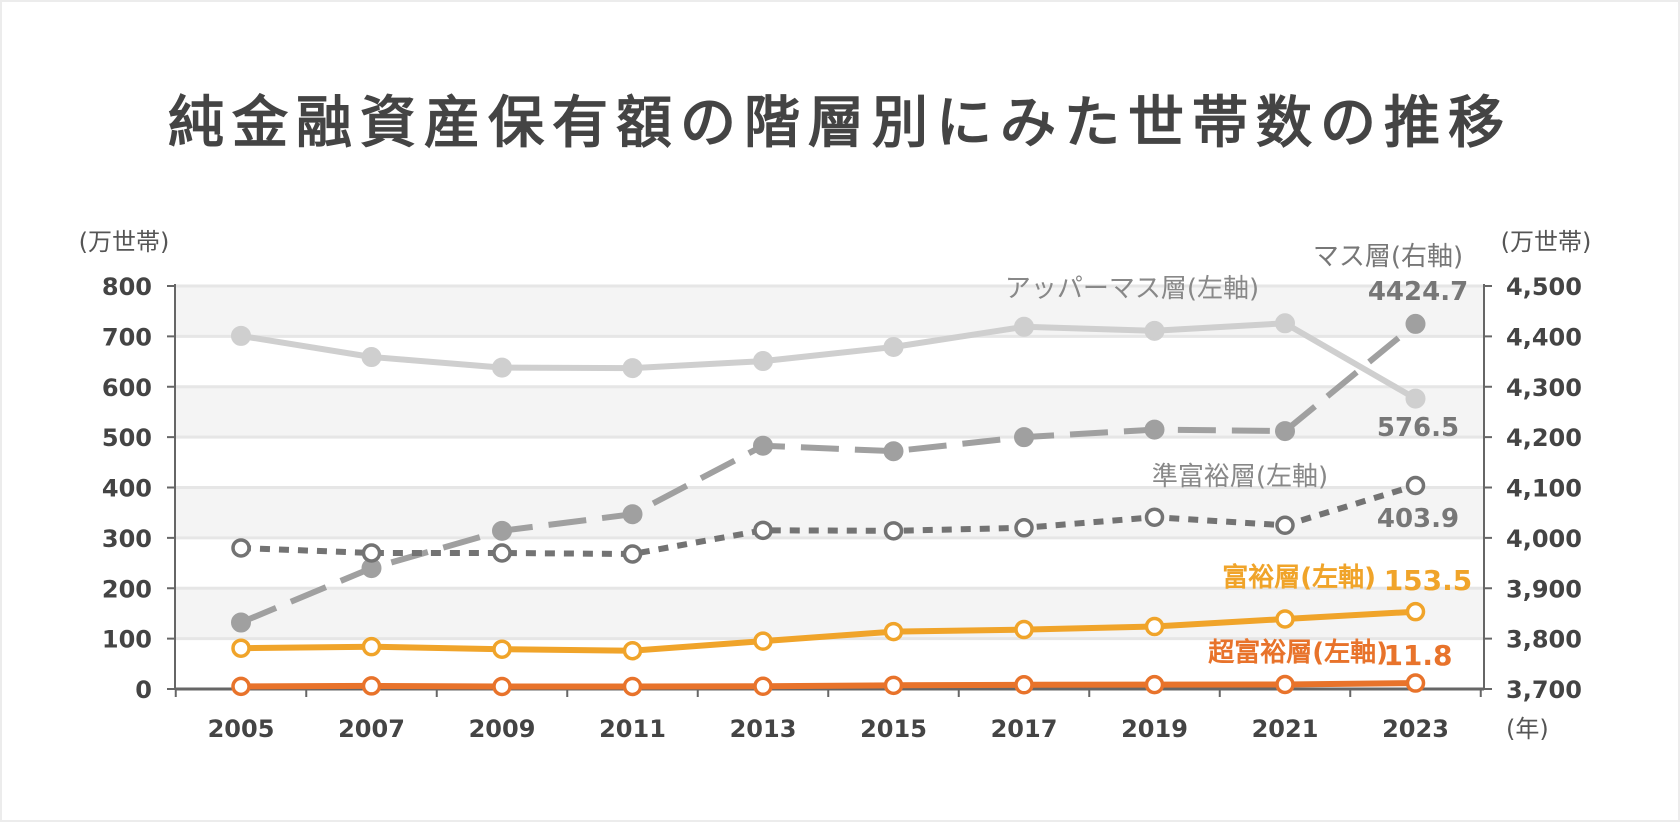 The height and width of the screenshot is (822, 1680). What do you see at coordinates (124, 242) in the screenshot?
I see `left-axis-unit: (万世帯)` at bounding box center [124, 242].